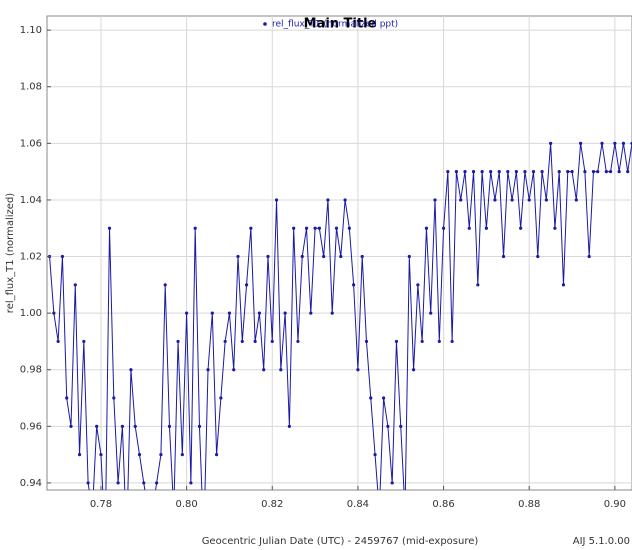 The height and width of the screenshot is (550, 632). What do you see at coordinates (101, 504) in the screenshot?
I see `x-tick-label: 0.78` at bounding box center [101, 504].